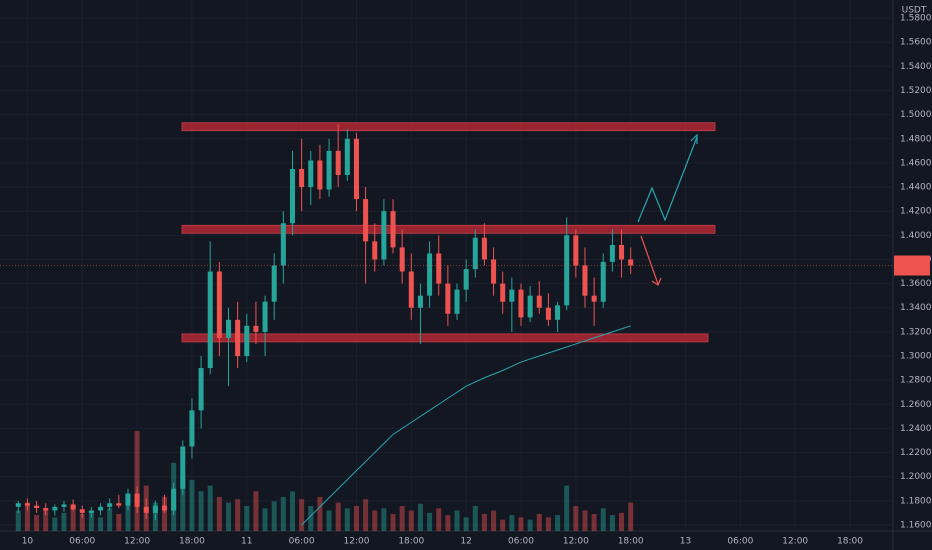 This screenshot has height=550, width=932. What do you see at coordinates (916, 381) in the screenshot?
I see `y-tick-label: 1.28000` at bounding box center [916, 381].